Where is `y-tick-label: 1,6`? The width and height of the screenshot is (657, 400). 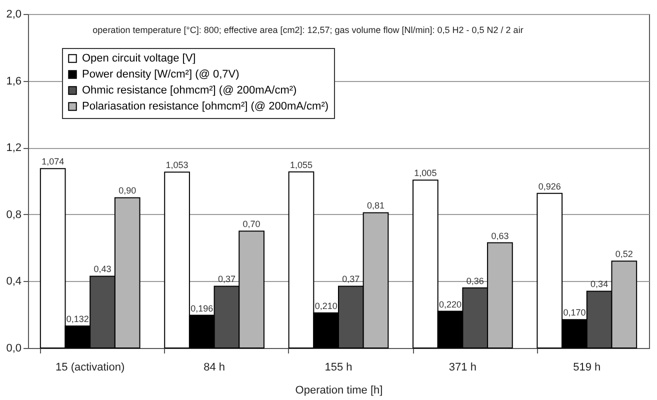
y-tick-label: 1,6 is located at coordinates (14, 81).